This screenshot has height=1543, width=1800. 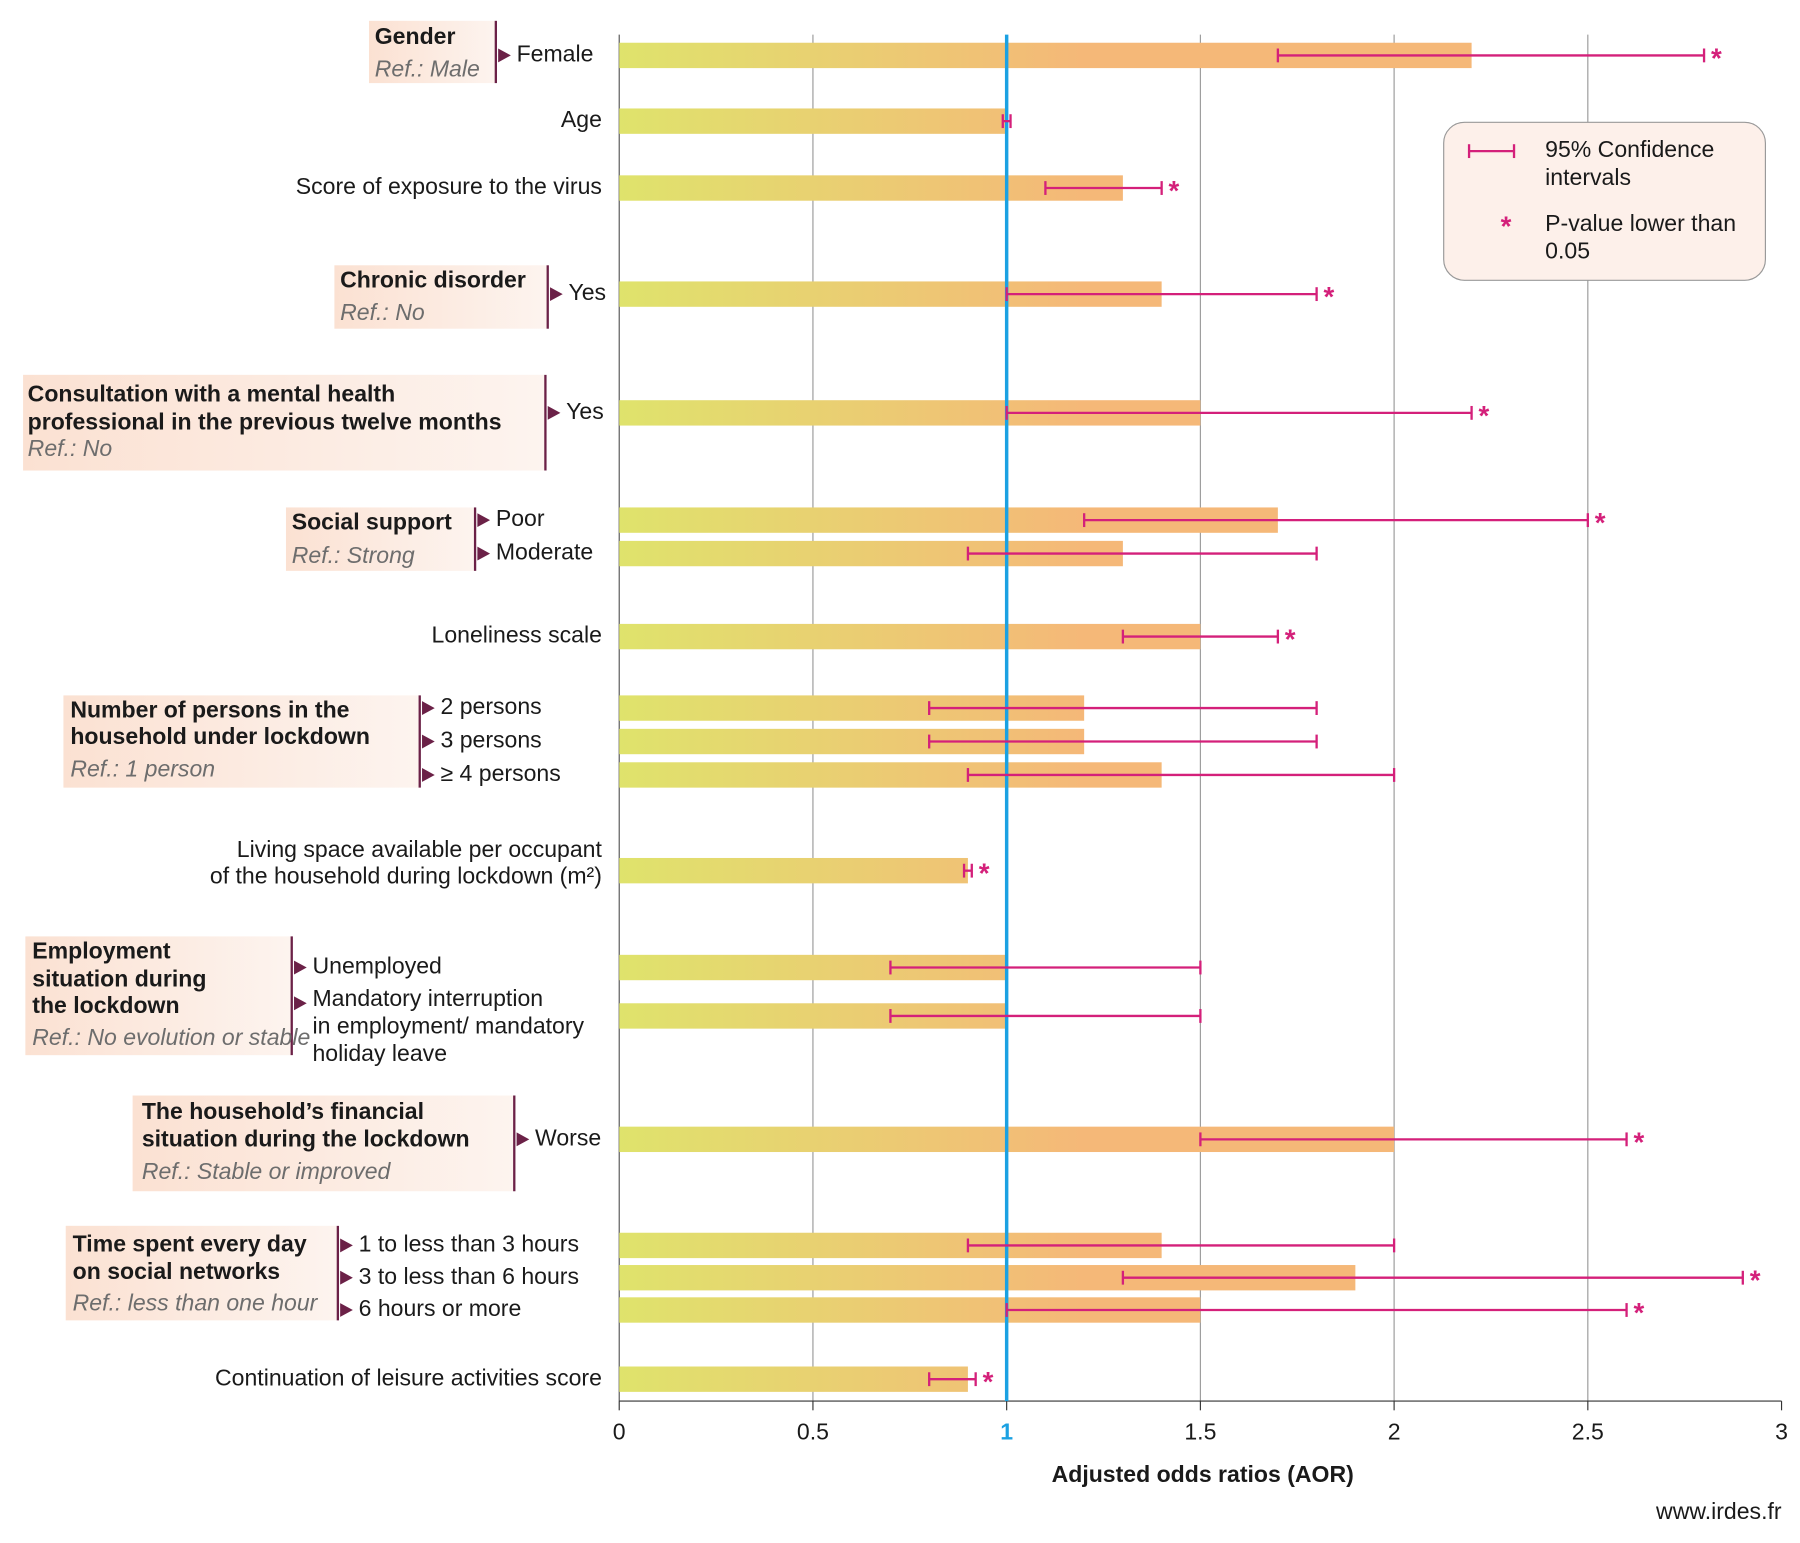 What do you see at coordinates (1567, 251) in the screenshot?
I see `legend-label: 0.05` at bounding box center [1567, 251].